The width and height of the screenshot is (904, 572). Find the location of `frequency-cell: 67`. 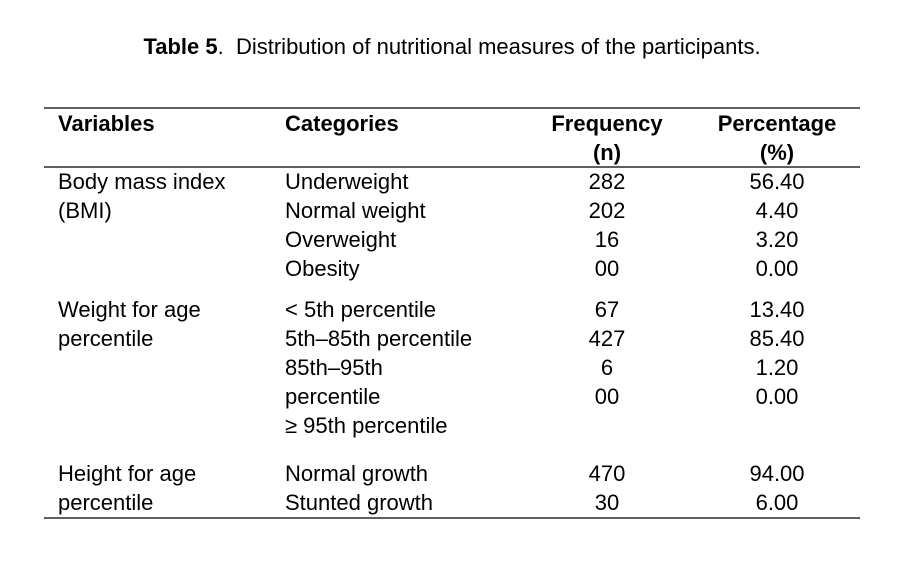

frequency-cell: 67 is located at coordinates (607, 309).